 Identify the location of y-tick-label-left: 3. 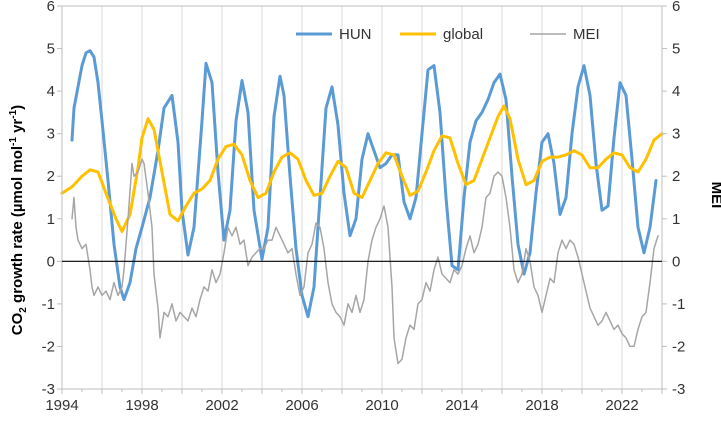
(51, 134).